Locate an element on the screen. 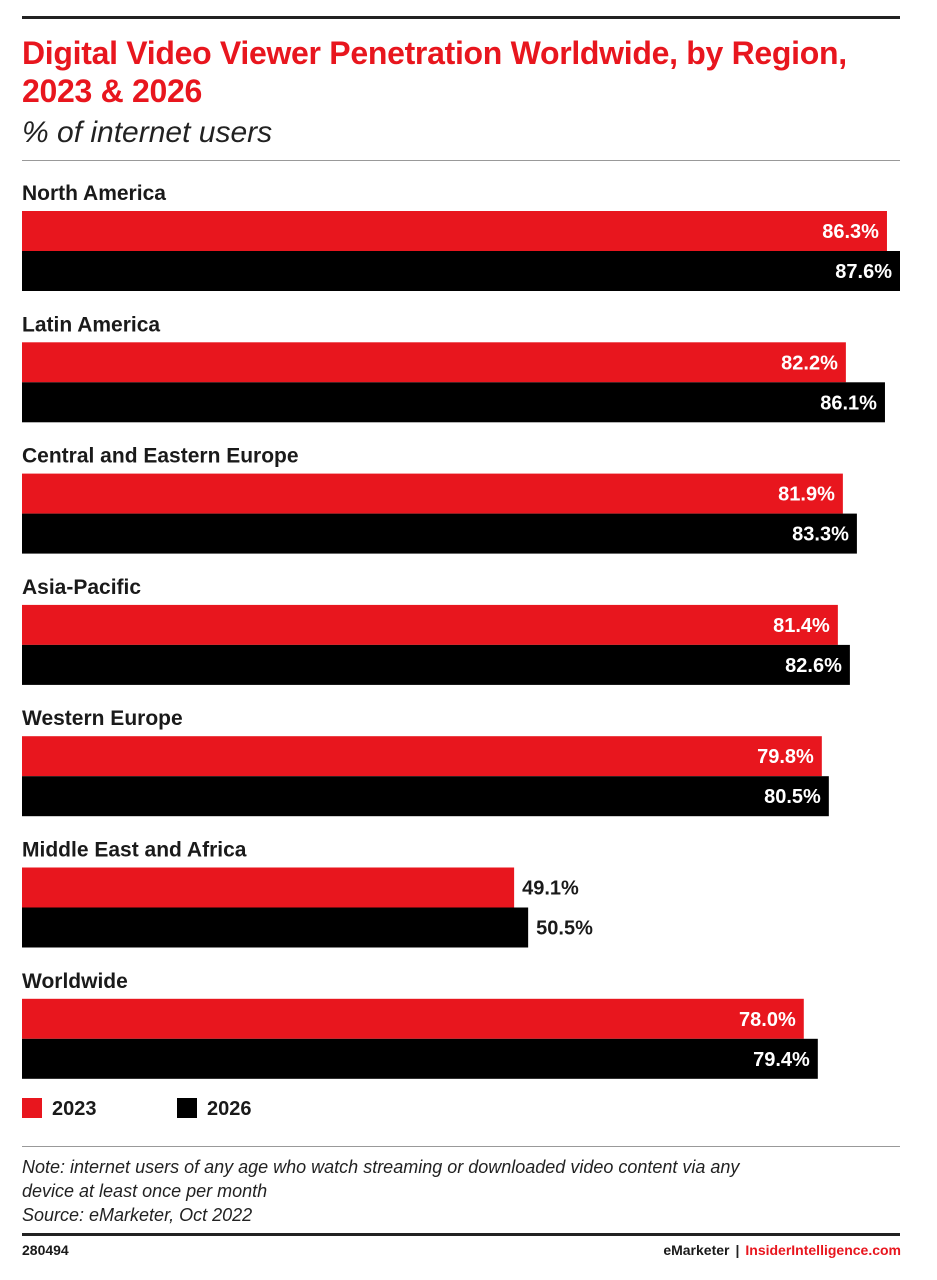  data-label-middle-east-and-africa-2026: 50.5% is located at coordinates (564, 929).